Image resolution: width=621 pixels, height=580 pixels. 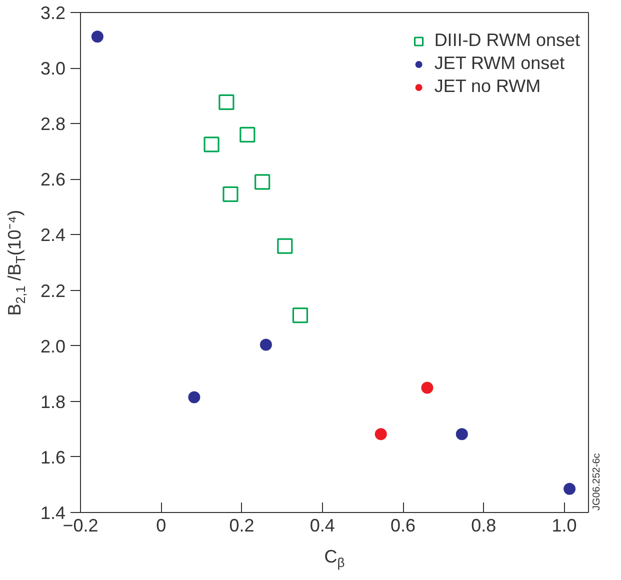 I want to click on y-tick-label: 2.6, so click(x=53, y=180).